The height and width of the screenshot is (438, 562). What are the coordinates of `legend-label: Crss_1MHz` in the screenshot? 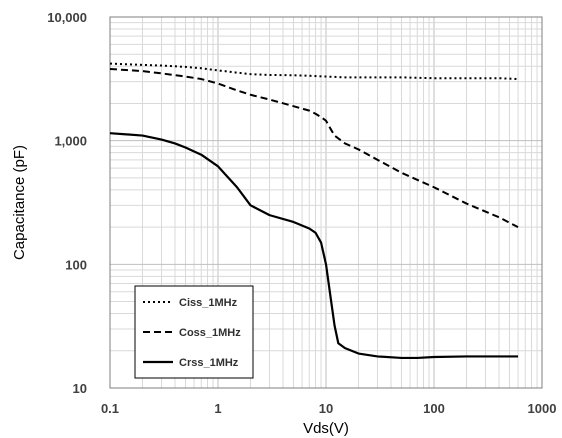 It's located at (209, 363).